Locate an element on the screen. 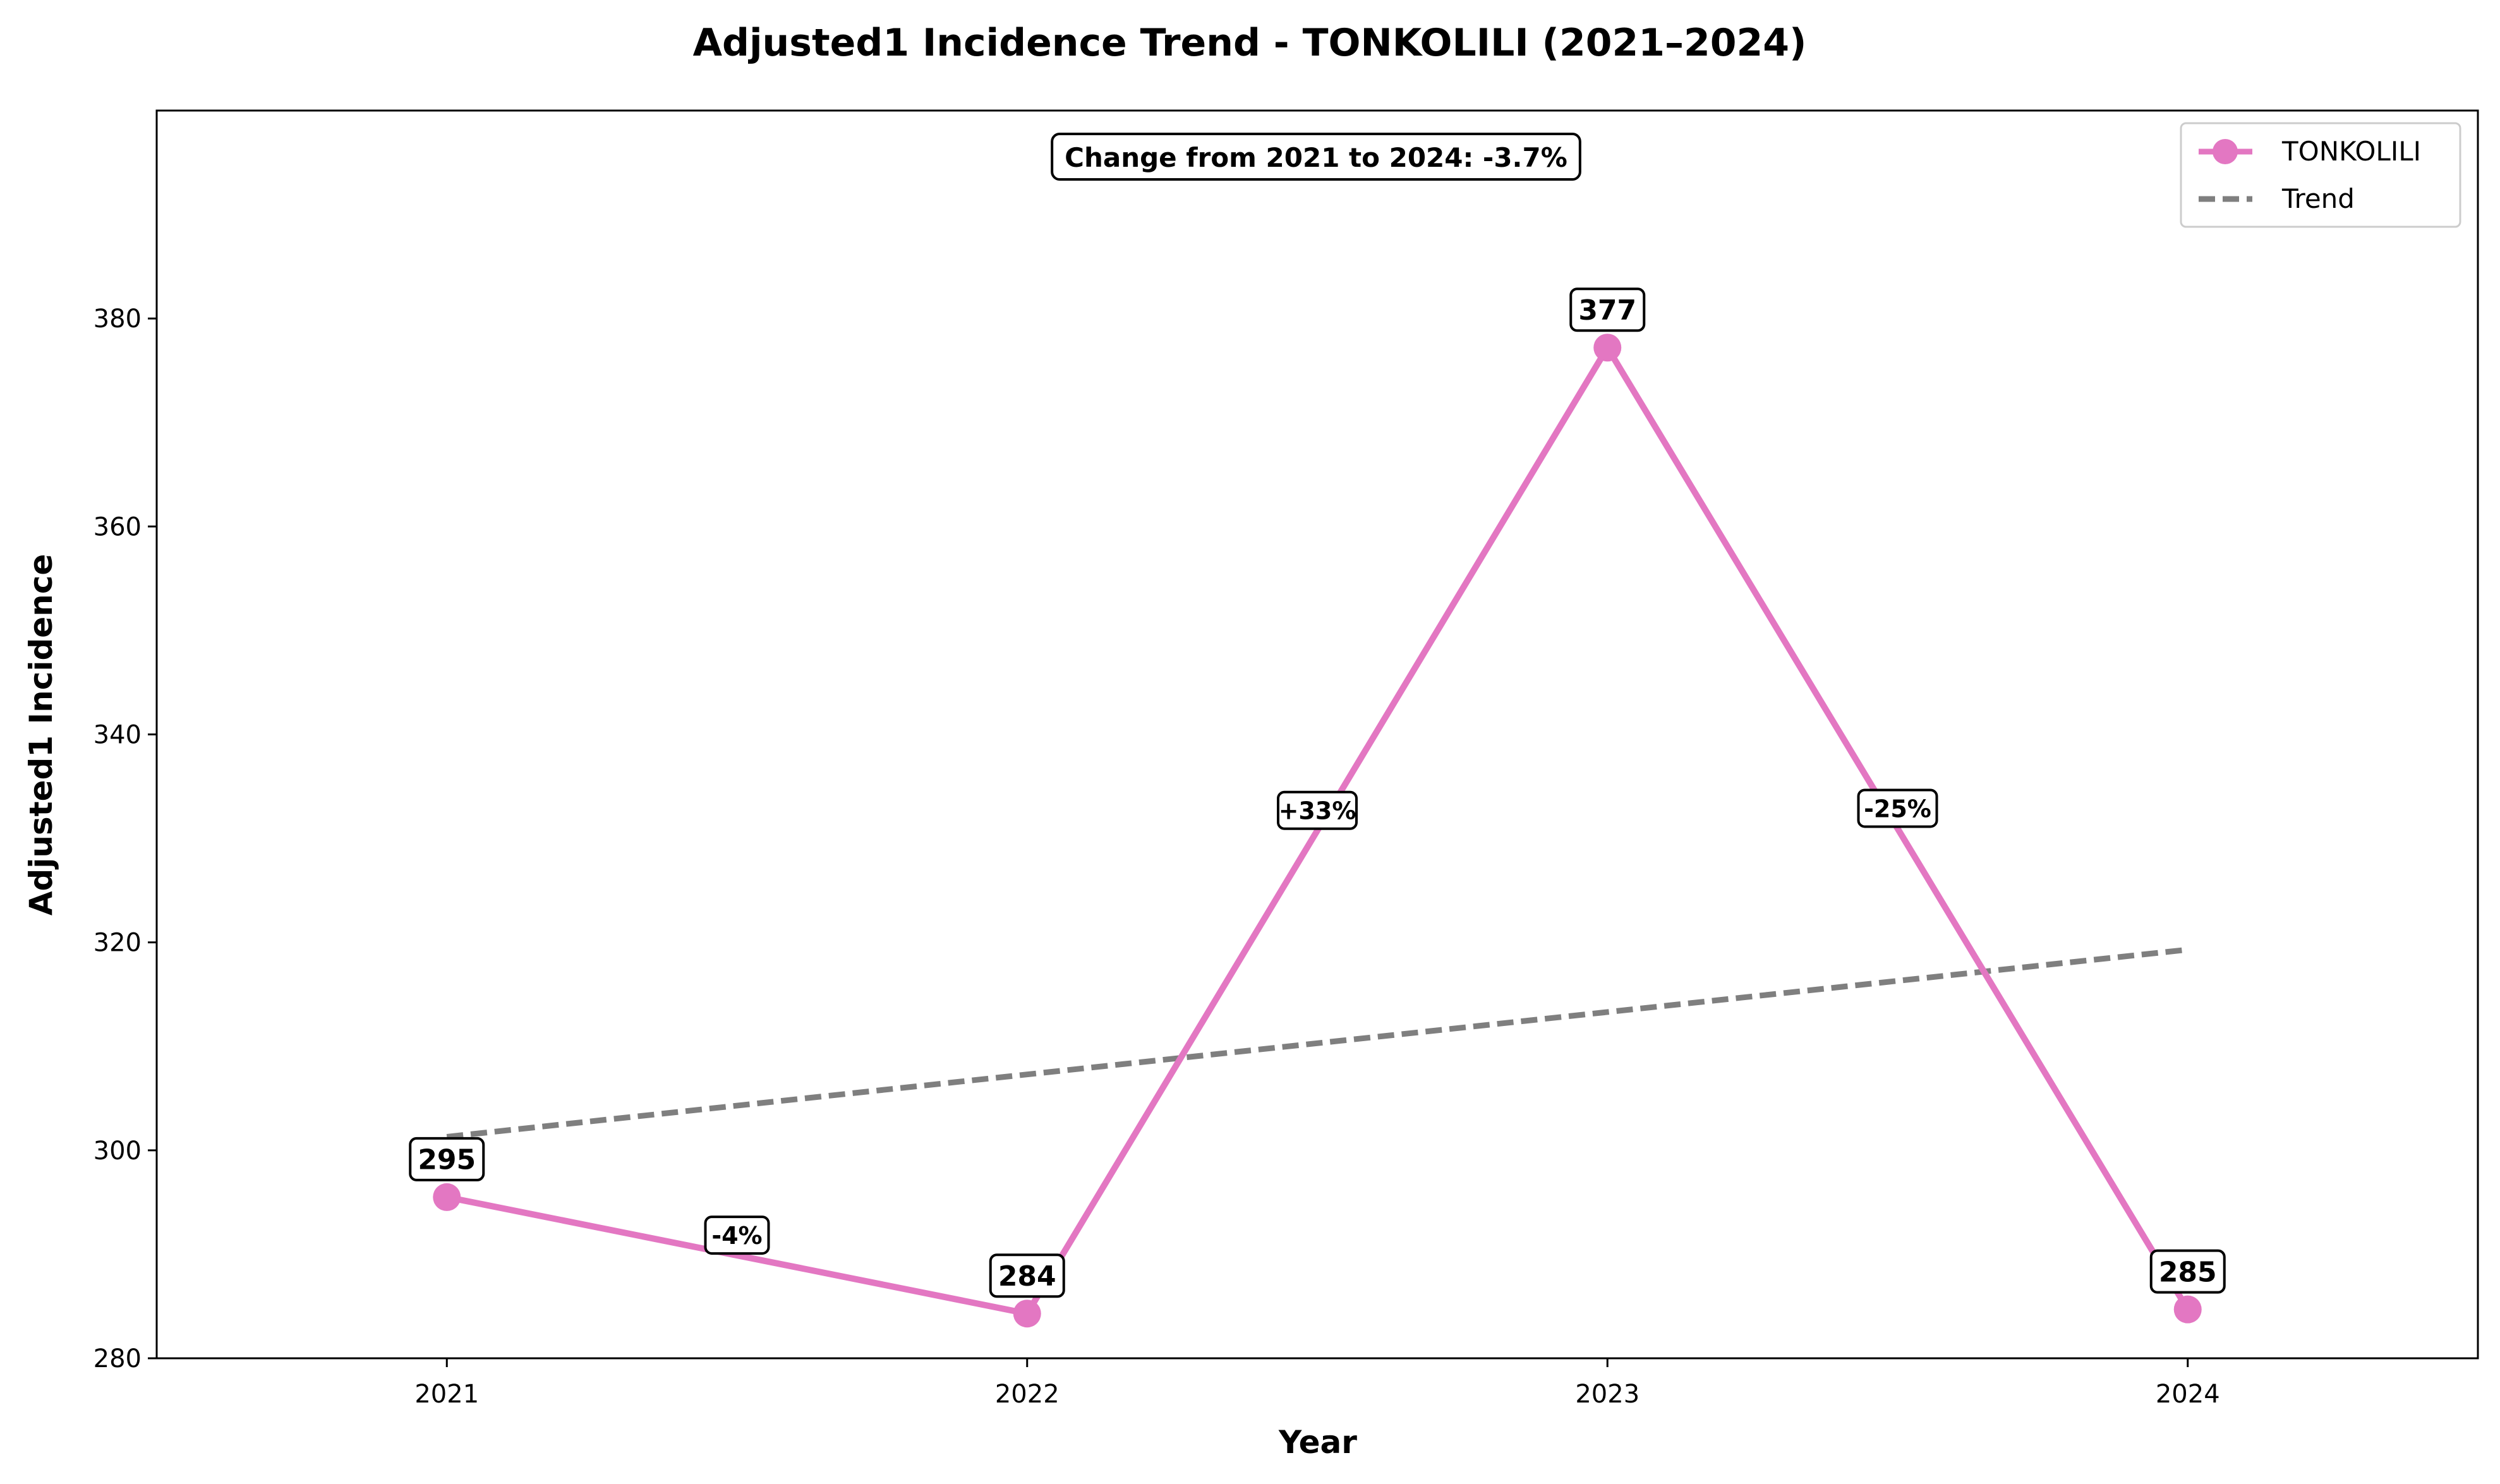  change-label: -25% is located at coordinates (1897, 808).